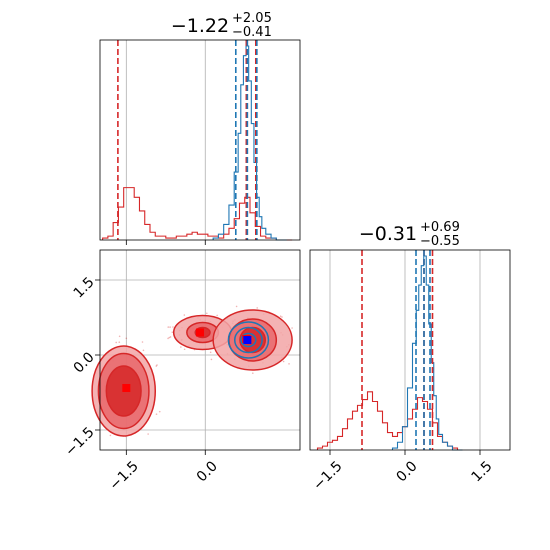  I want to click on hist-param1-panel, so click(200, 142).